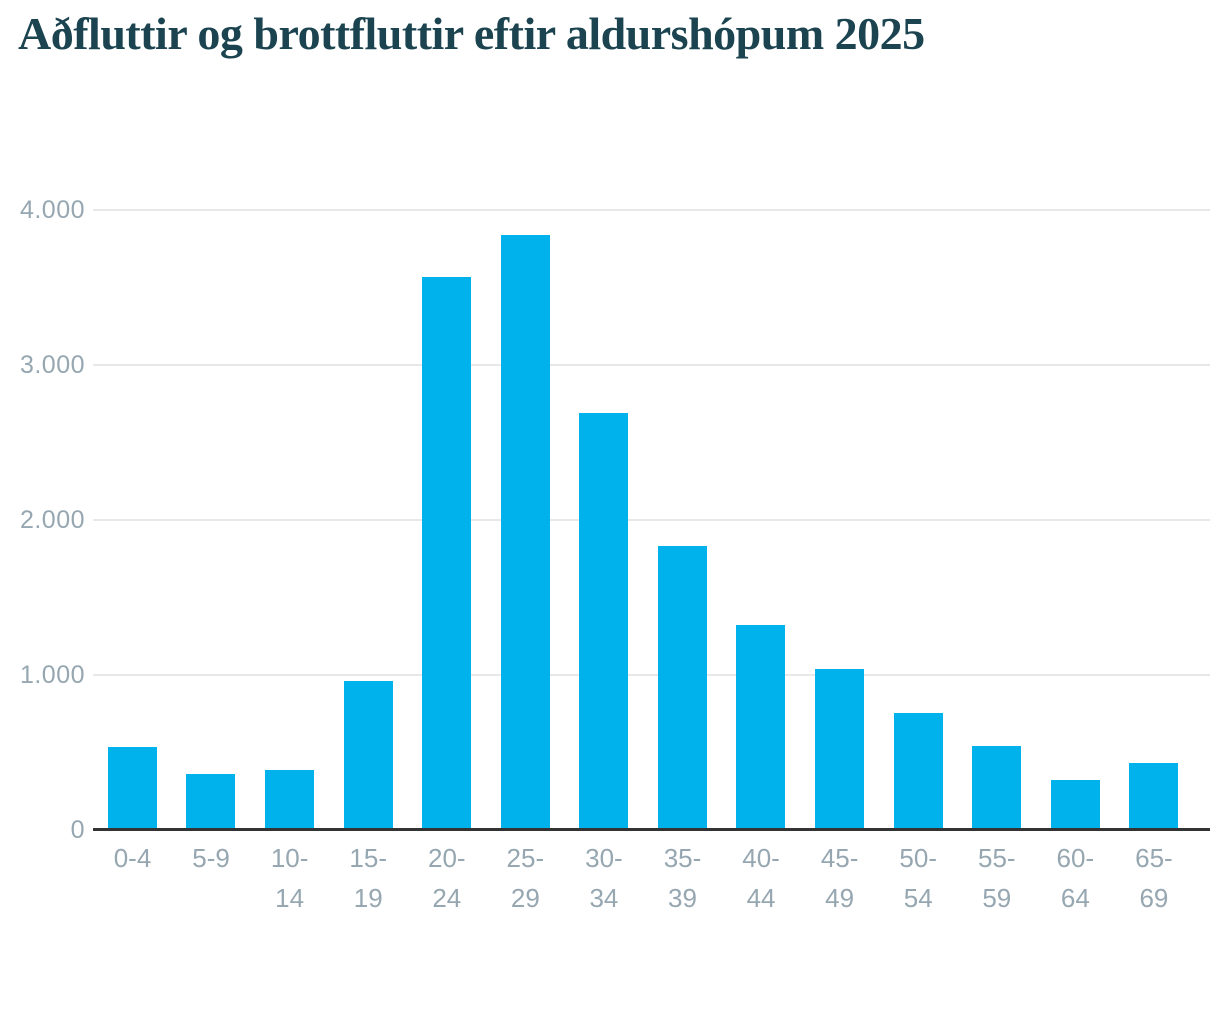 Image resolution: width=1220 pixels, height=1032 pixels. I want to click on y-axis-tick-label: 0, so click(77, 830).